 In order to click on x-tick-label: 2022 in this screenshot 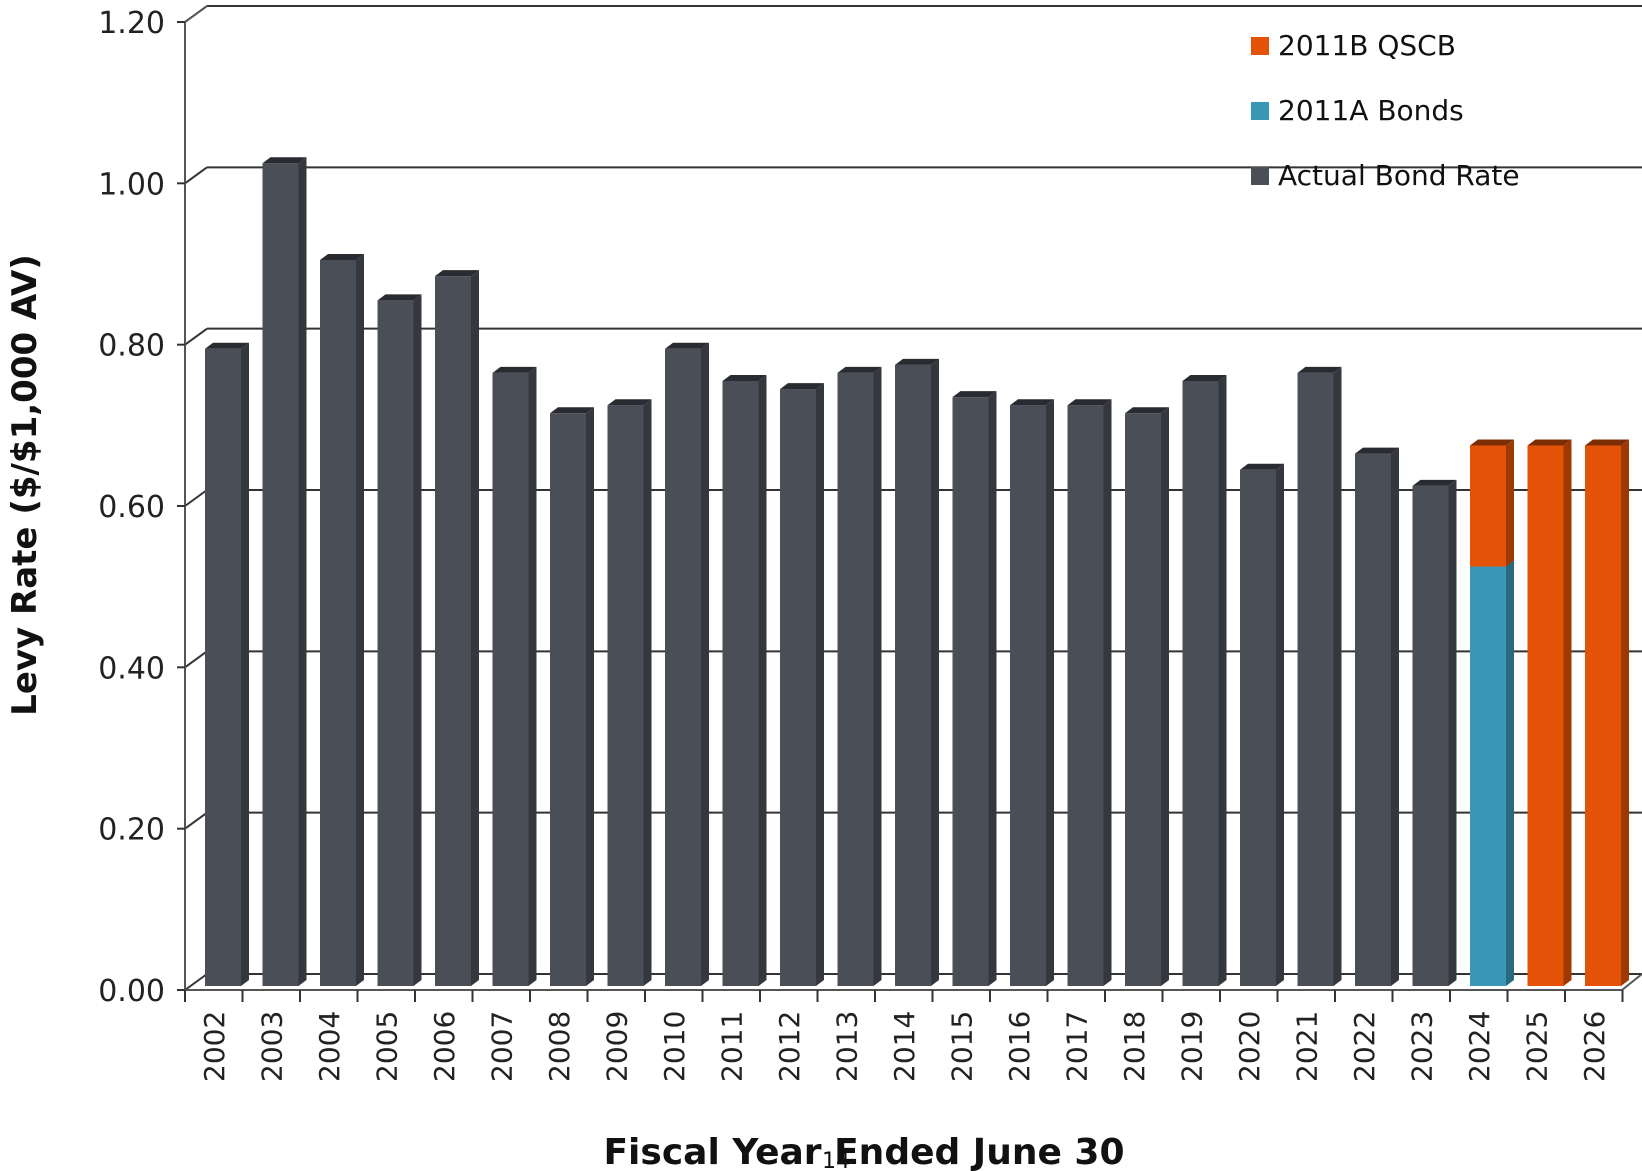, I will do `click(1364, 1046)`.